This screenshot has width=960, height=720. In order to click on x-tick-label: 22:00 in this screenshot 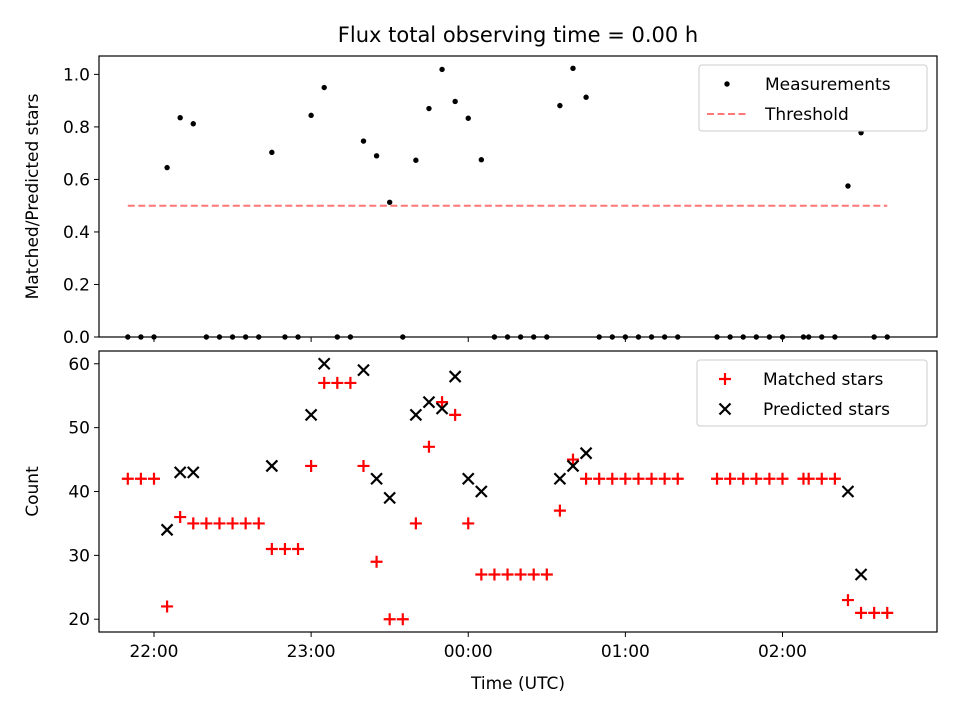, I will do `click(153, 652)`.